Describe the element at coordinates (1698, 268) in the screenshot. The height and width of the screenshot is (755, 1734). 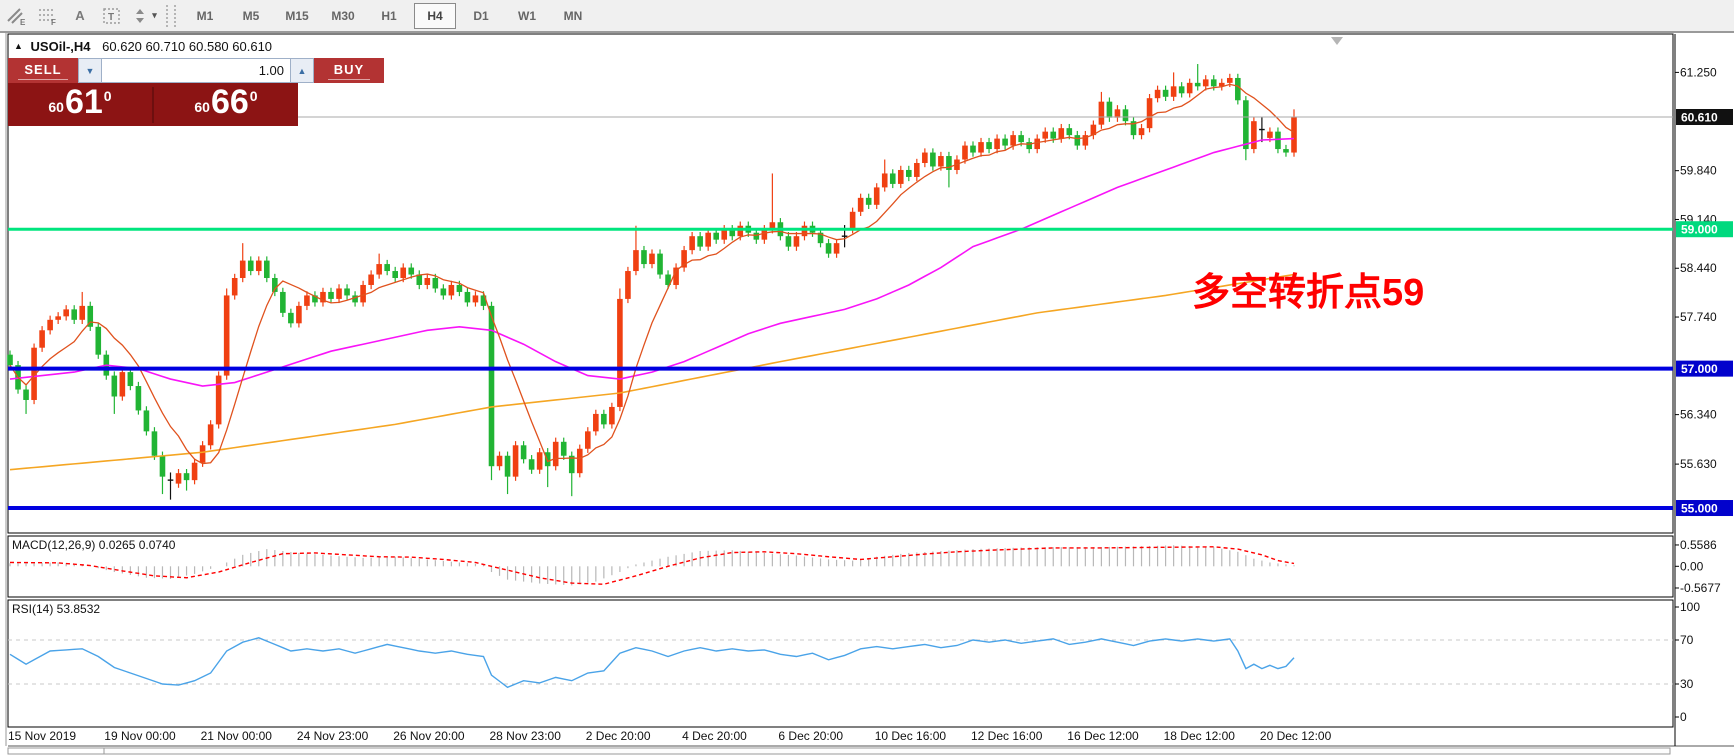
I see `price-tick: 58.440` at that location.